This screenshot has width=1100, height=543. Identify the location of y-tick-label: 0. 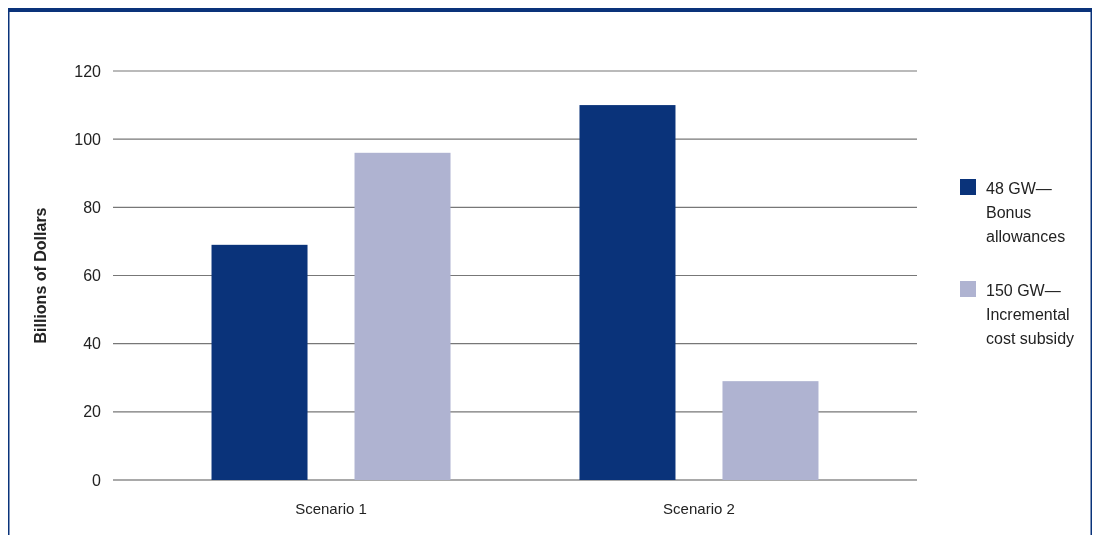
(97, 480).